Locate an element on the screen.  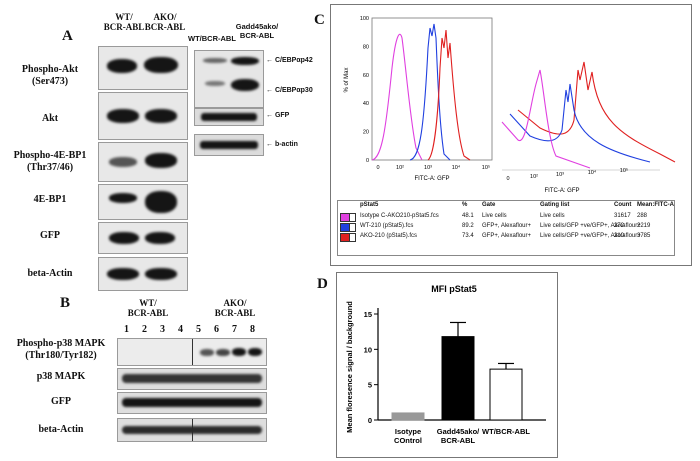
lane-number-8: 8 is located at coordinates (252, 329).